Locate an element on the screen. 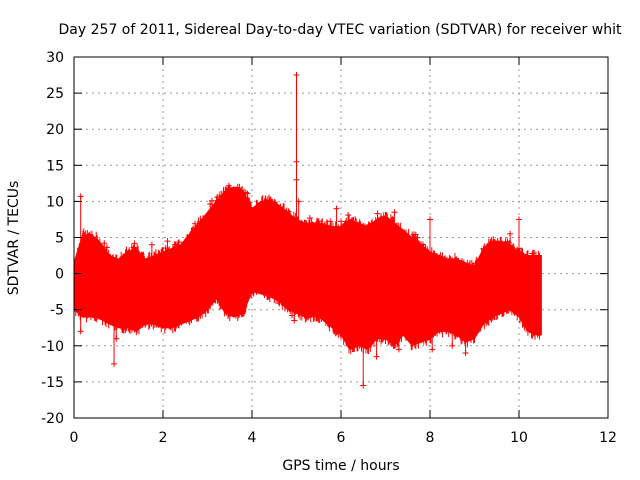 This screenshot has height=480, width=640. y-tick-label: 30 is located at coordinates (55, 58).